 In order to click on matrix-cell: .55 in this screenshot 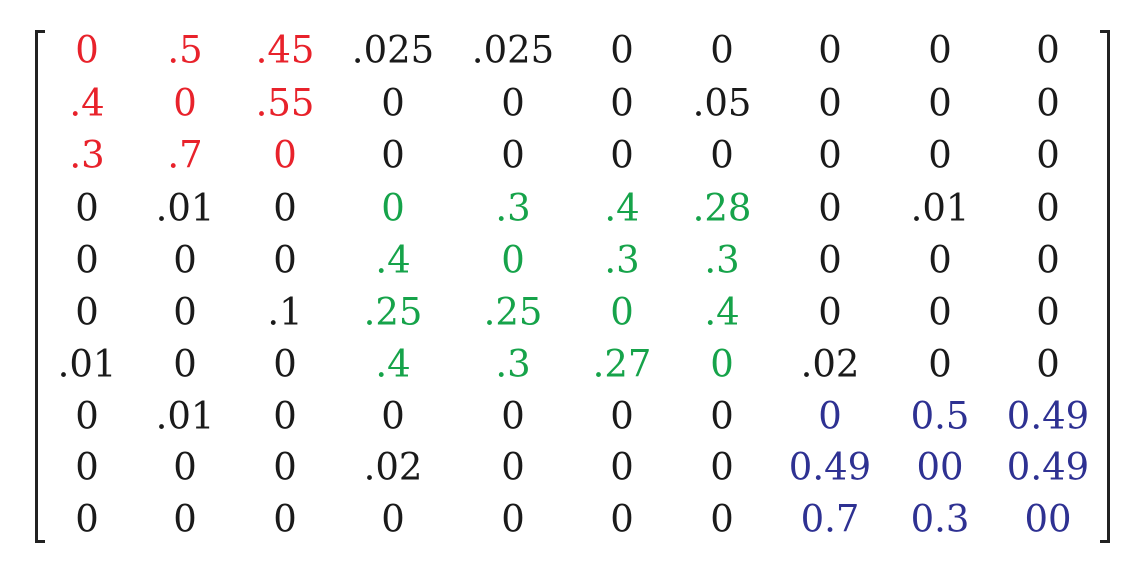, I will do `click(285, 103)`.